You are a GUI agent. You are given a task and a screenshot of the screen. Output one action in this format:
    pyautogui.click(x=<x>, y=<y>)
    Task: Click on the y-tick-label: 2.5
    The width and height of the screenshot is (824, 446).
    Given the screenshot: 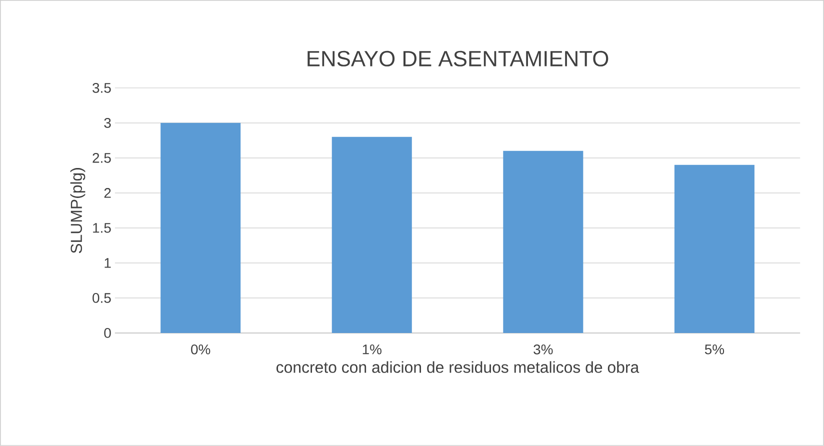 What is the action you would take?
    pyautogui.click(x=101, y=158)
    